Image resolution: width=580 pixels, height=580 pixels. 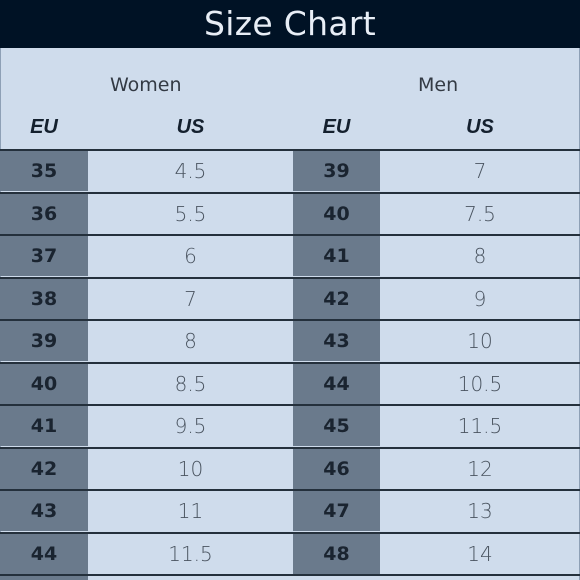 I want to click on women-group-label: Women, so click(x=146, y=85).